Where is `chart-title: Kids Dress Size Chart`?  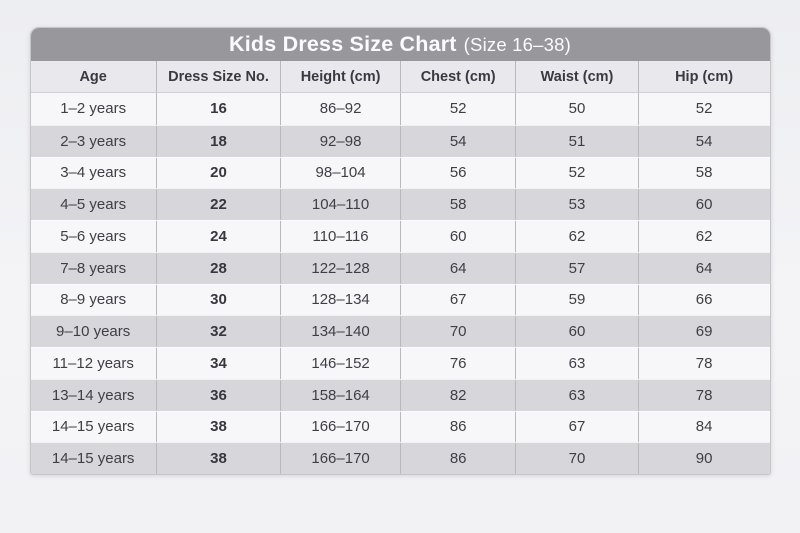
chart-title: Kids Dress Size Chart is located at coordinates (343, 44).